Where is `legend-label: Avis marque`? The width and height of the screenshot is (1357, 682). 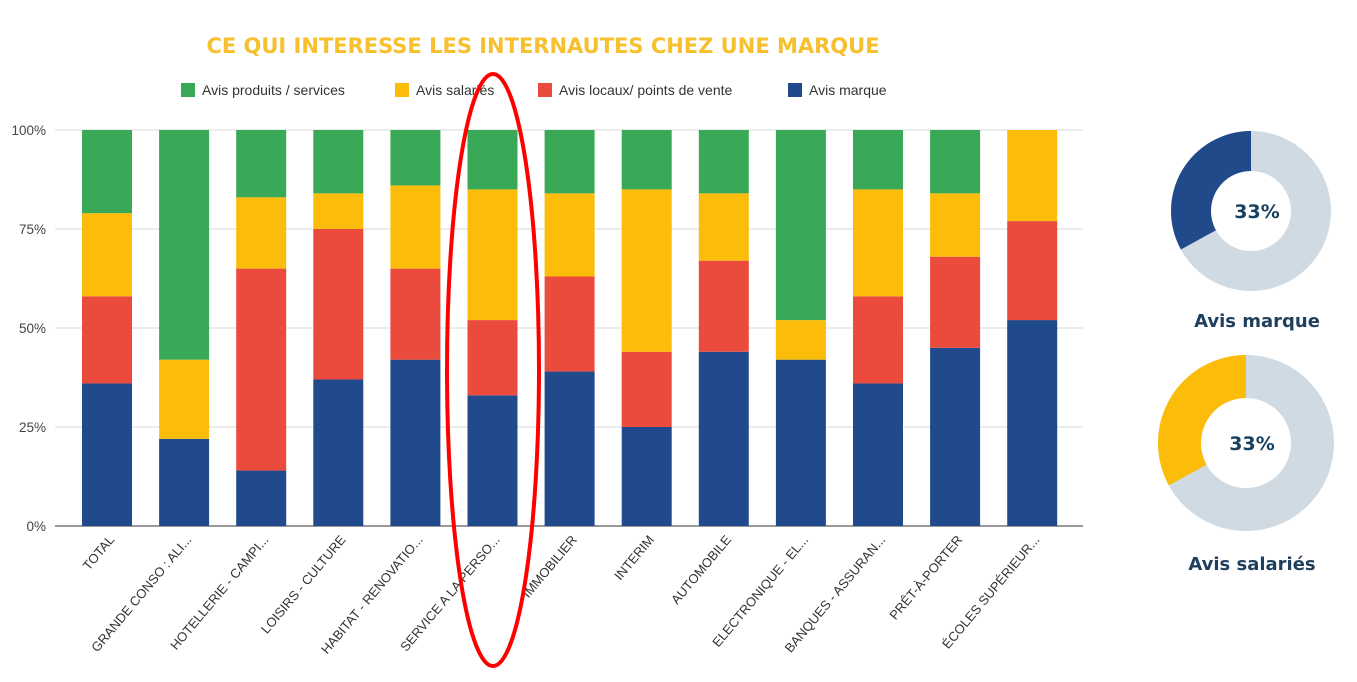
legend-label: Avis marque is located at coordinates (848, 90).